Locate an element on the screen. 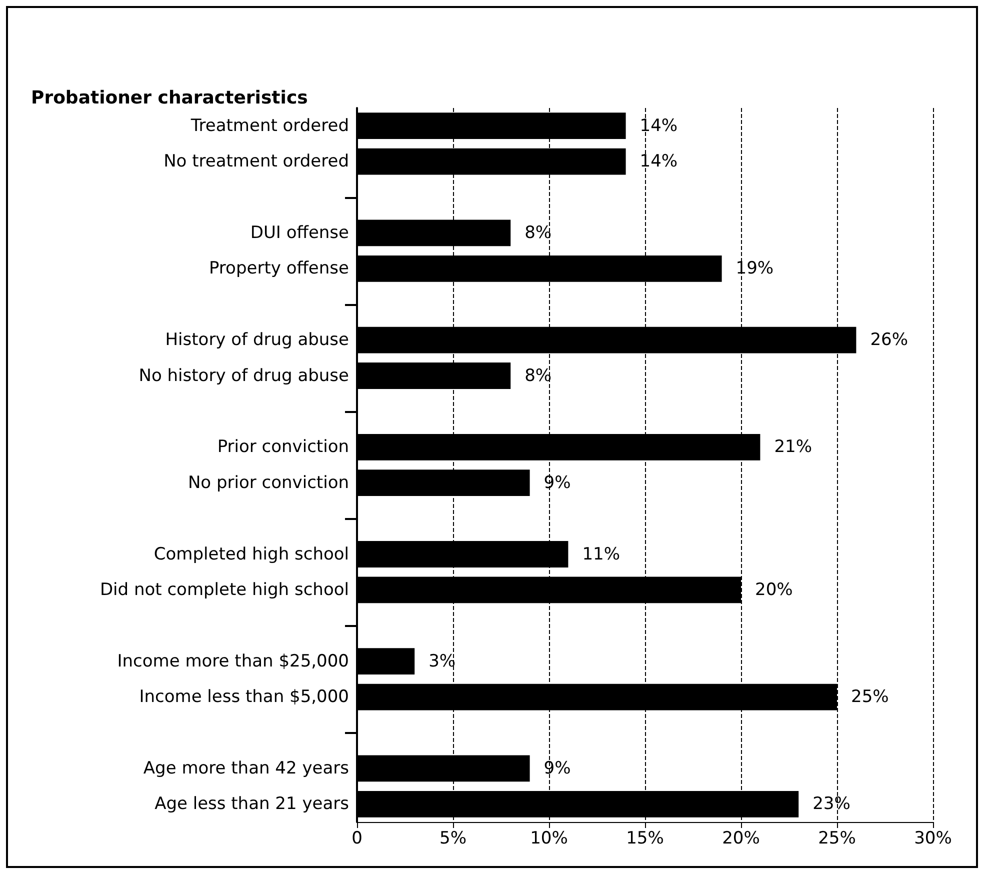 This screenshot has width=986, height=873. x-tick-label: 20% is located at coordinates (741, 838).